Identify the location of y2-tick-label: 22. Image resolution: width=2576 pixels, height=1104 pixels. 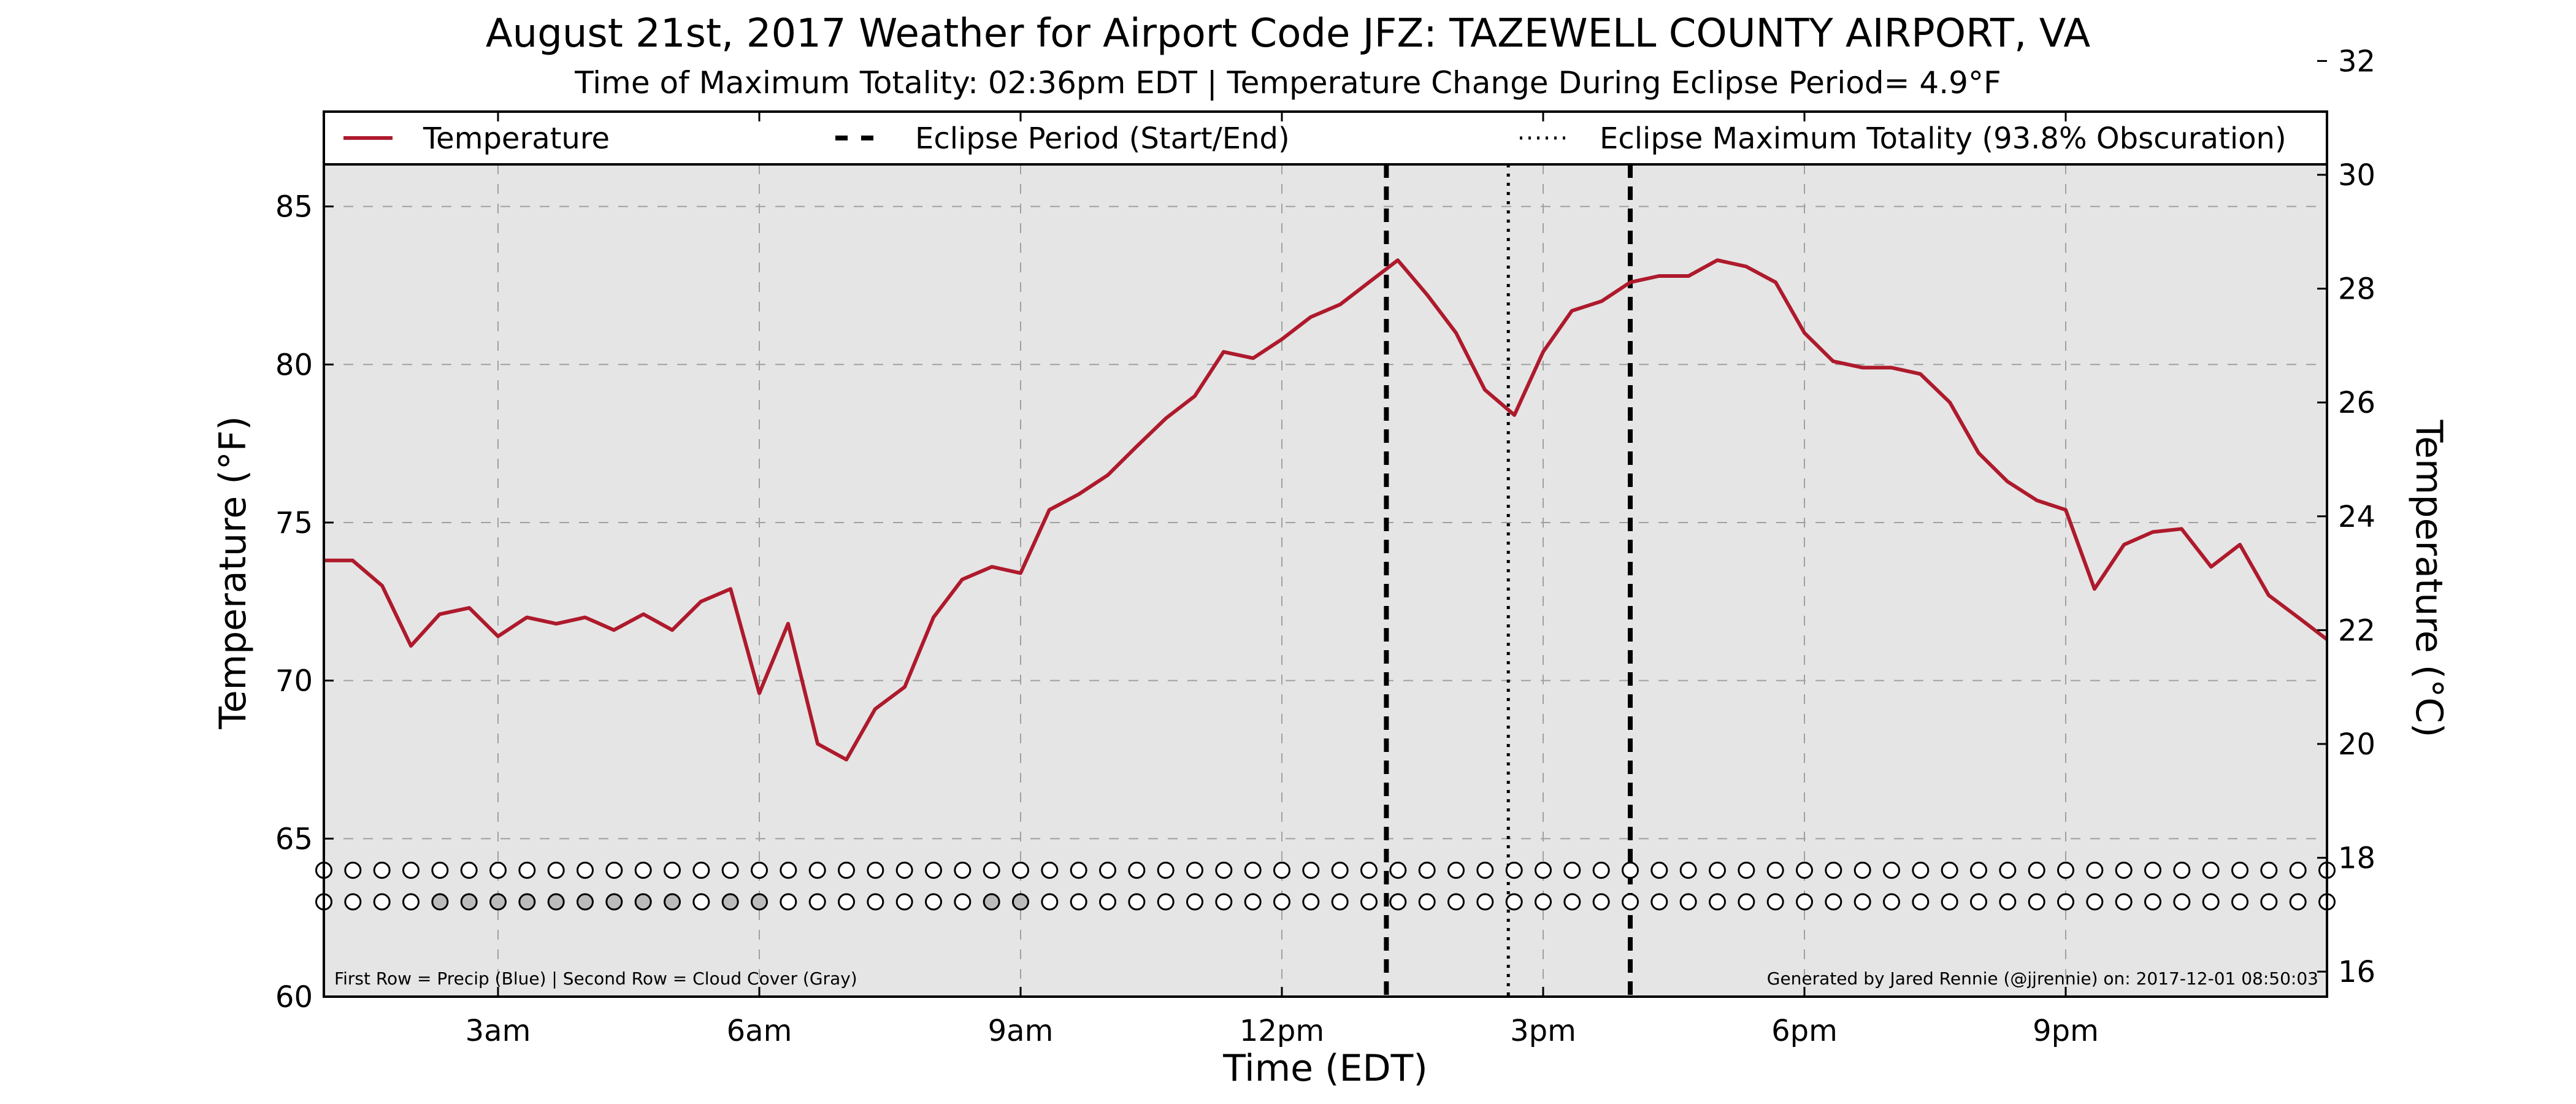
(2356, 630).